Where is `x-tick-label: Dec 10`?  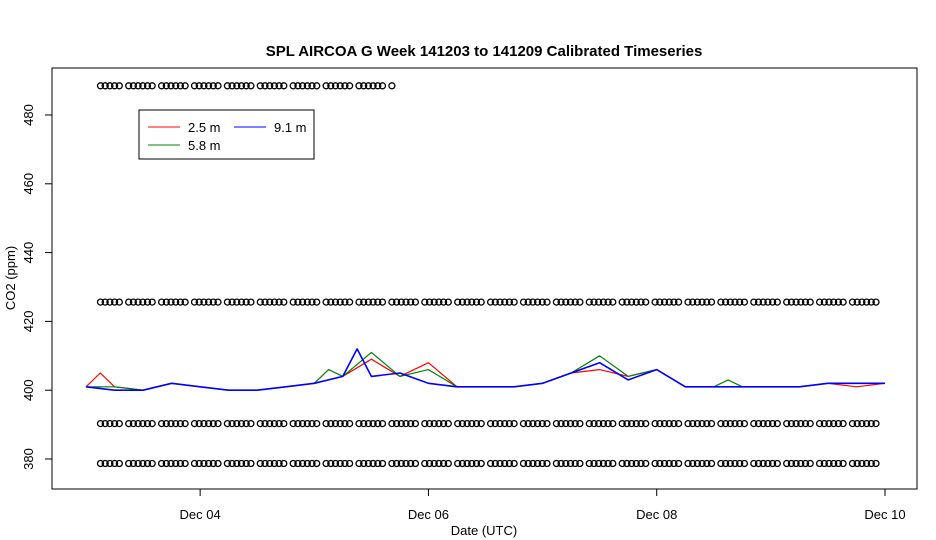 x-tick-label: Dec 10 is located at coordinates (884, 514).